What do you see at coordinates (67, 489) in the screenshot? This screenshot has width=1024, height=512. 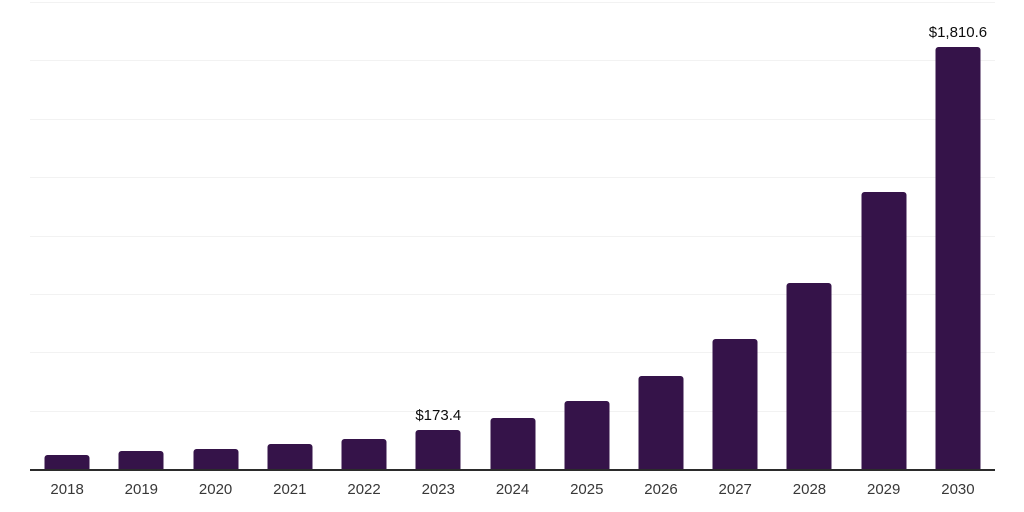 I see `x-tick-label: 2018` at bounding box center [67, 489].